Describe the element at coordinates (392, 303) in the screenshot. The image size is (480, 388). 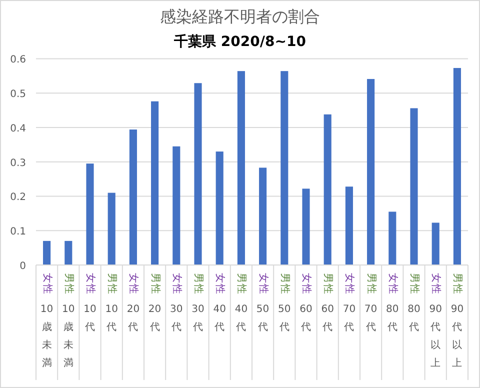
I see `x-tick-label: 女性80代` at that location.